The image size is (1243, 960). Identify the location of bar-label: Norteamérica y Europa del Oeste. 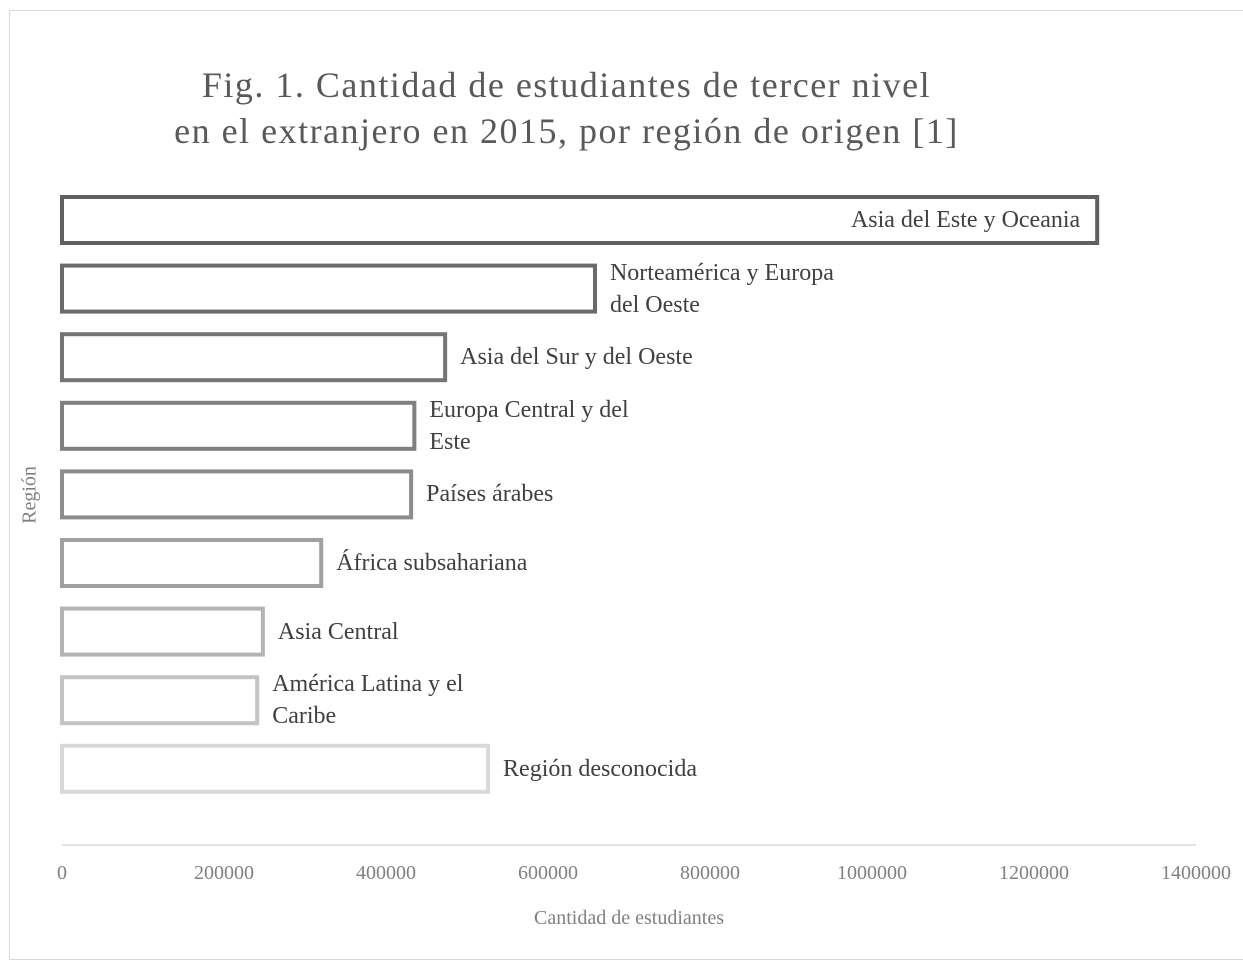
(721, 288).